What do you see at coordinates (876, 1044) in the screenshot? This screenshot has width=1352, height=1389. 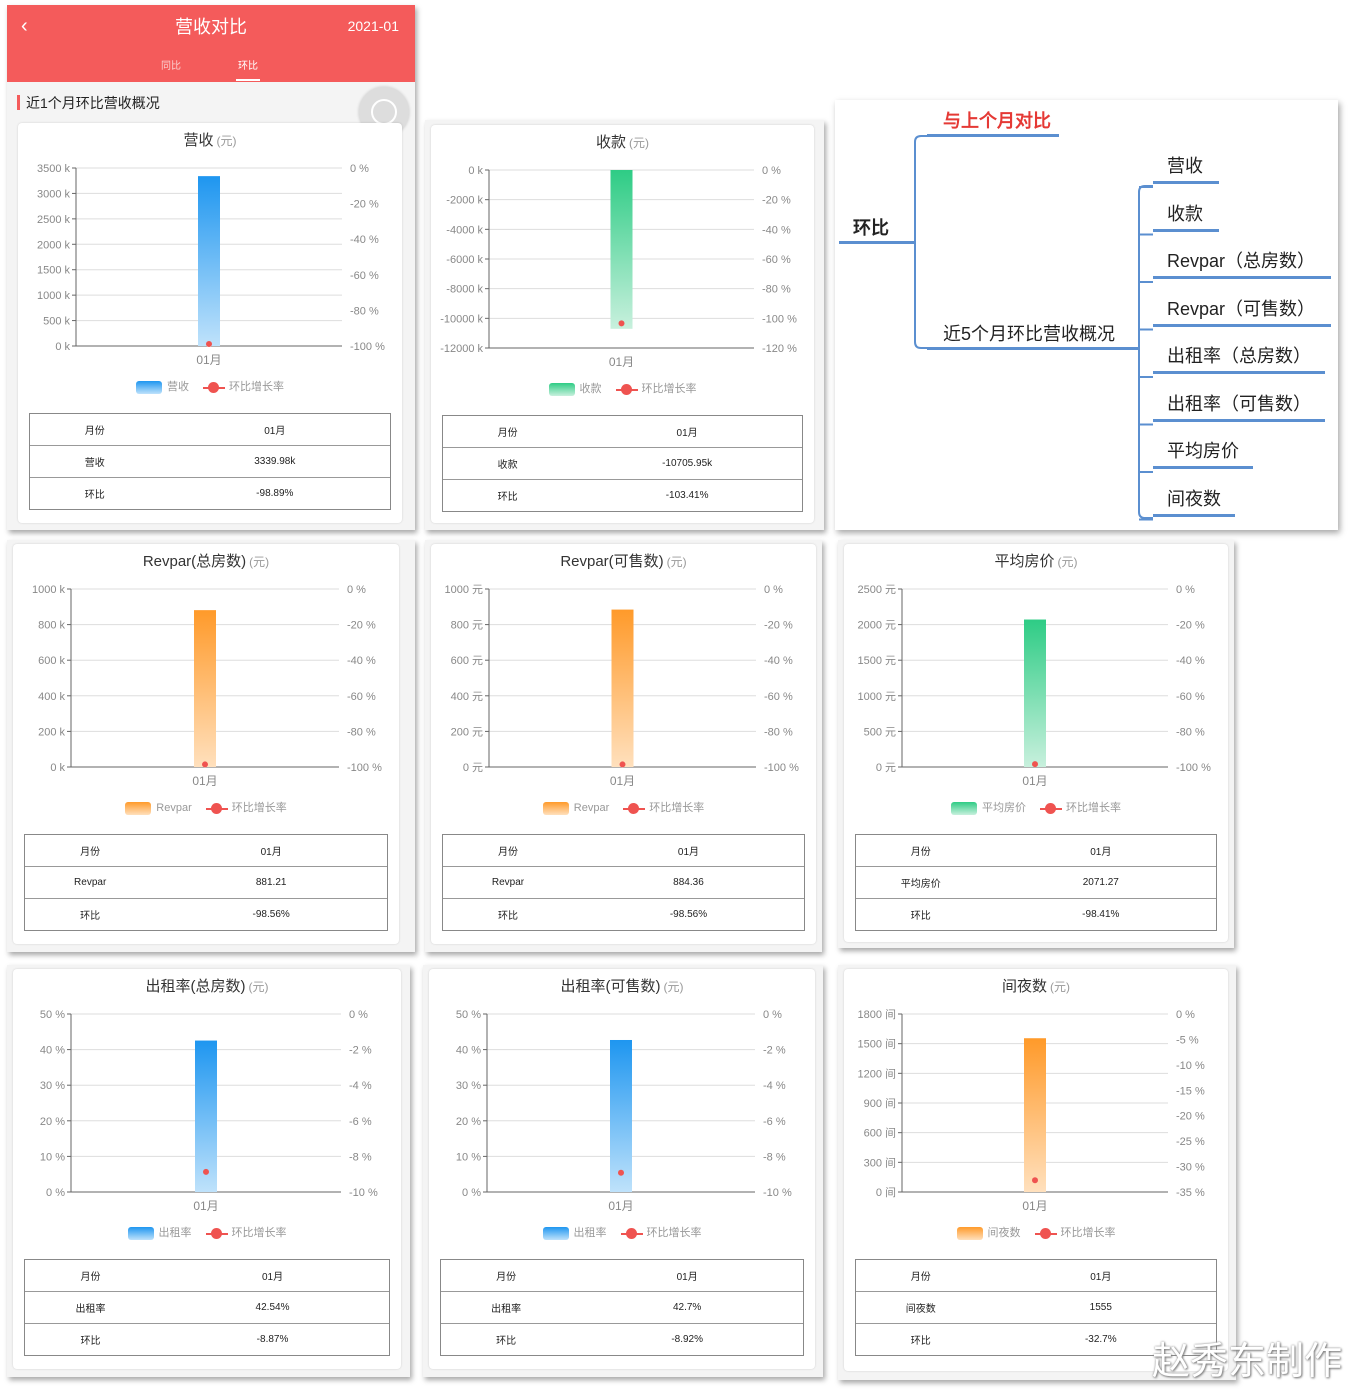 I see `y-tick-label: 1500 间` at bounding box center [876, 1044].